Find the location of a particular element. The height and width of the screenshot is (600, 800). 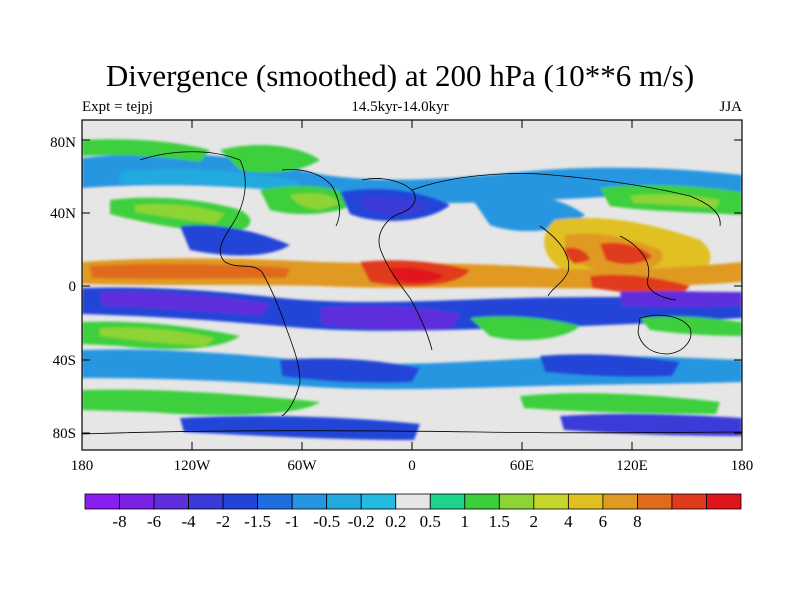

colorbar-level-label: -8 is located at coordinates (119, 521).